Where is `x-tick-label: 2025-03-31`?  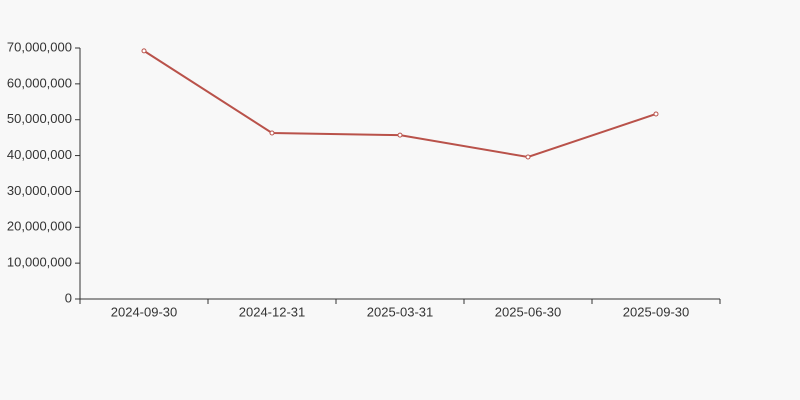 x-tick-label: 2025-03-31 is located at coordinates (400, 311).